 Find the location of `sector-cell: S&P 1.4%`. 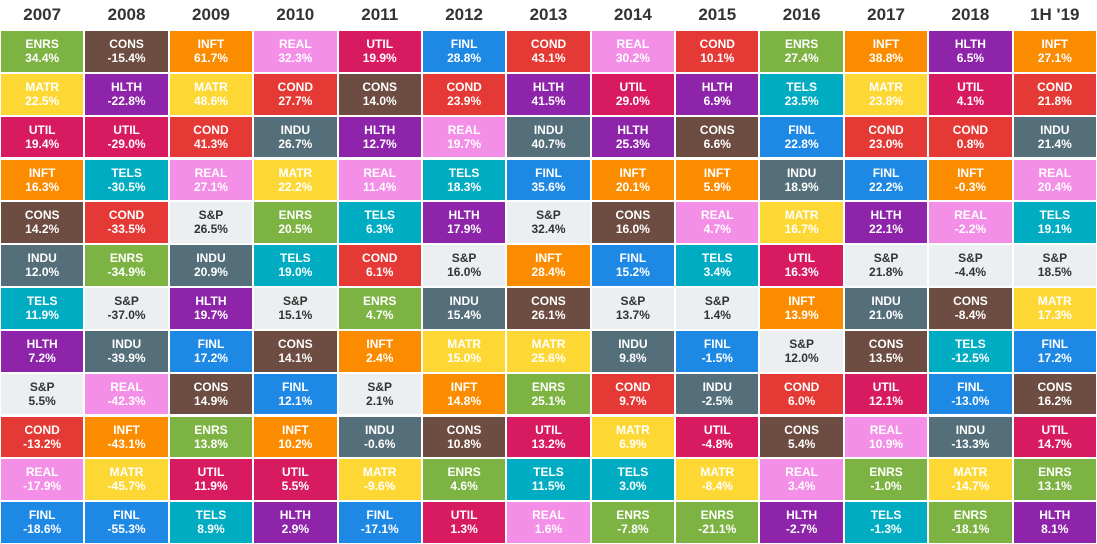

sector-cell: S&P 1.4% is located at coordinates (717, 308).